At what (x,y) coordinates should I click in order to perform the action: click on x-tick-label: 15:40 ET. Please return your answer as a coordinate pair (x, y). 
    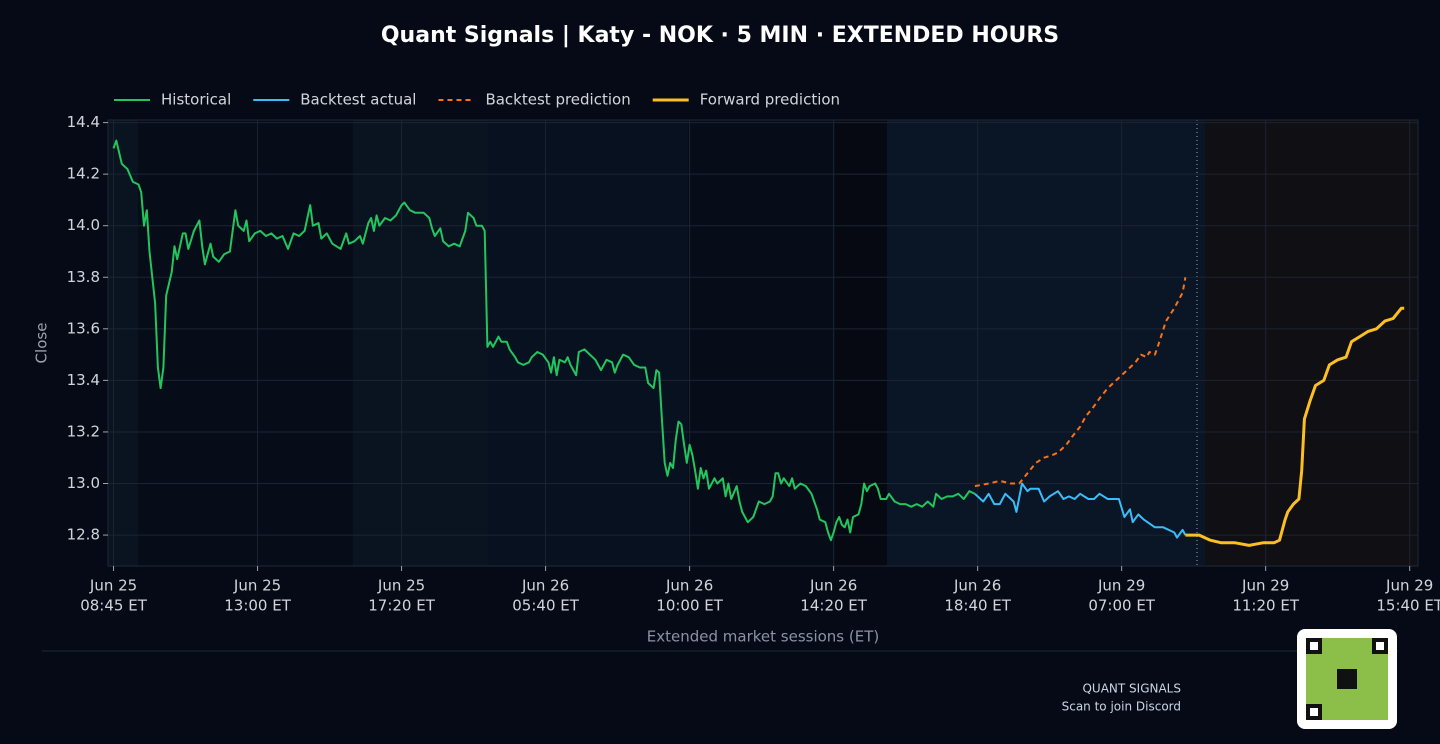
    Looking at the image, I should click on (1408, 606).